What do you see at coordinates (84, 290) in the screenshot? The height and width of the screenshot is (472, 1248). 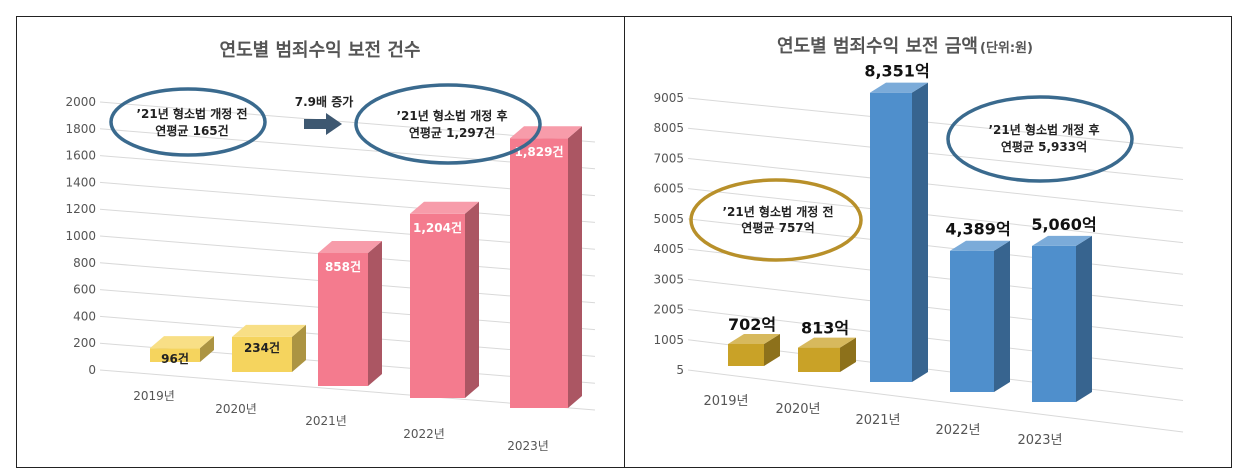 I see `y-tick-label: 600` at bounding box center [84, 290].